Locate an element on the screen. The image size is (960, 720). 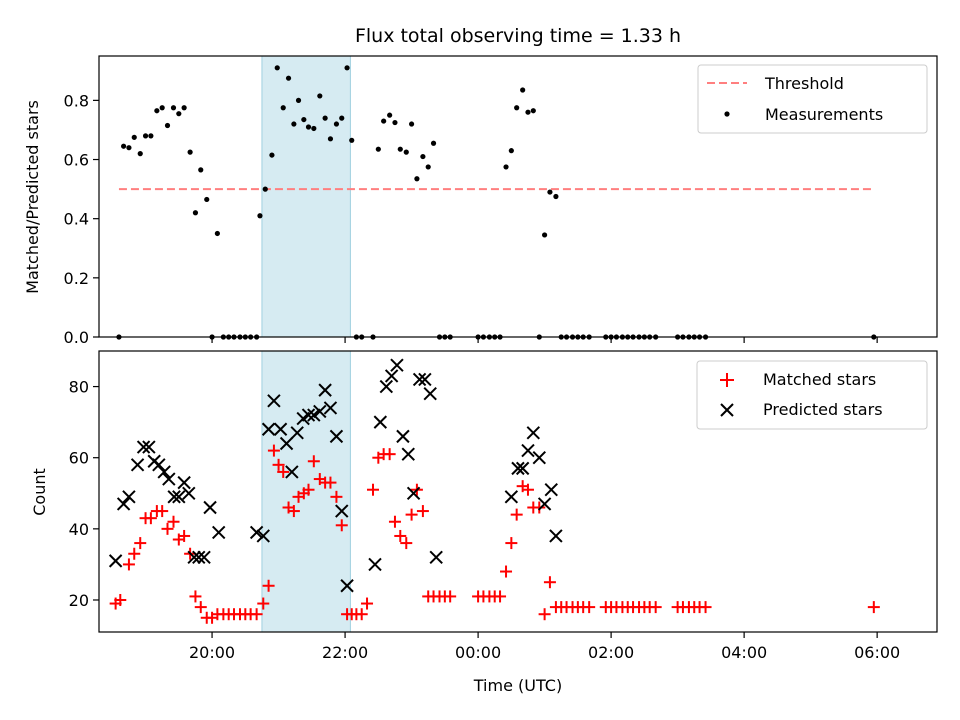
bottom-x-ticks: 20:00 22:00 00:00 02:00 04:00 06:00 is located at coordinates (544, 647).